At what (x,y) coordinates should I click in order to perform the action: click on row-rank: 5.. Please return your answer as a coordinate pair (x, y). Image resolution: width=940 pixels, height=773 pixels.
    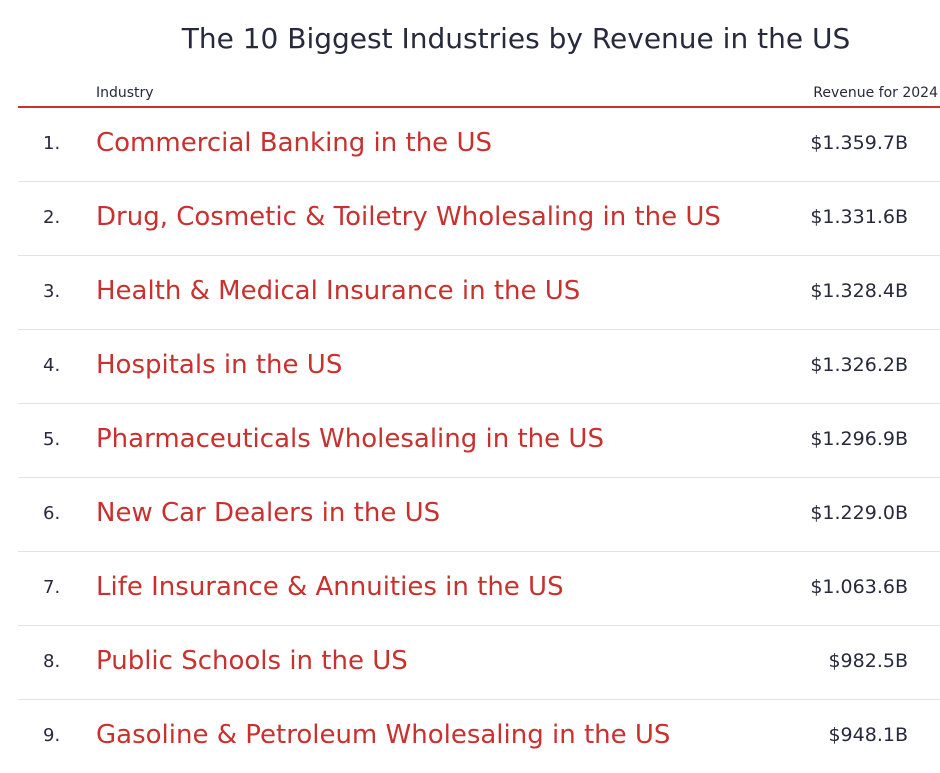
    Looking at the image, I should click on (52, 439).